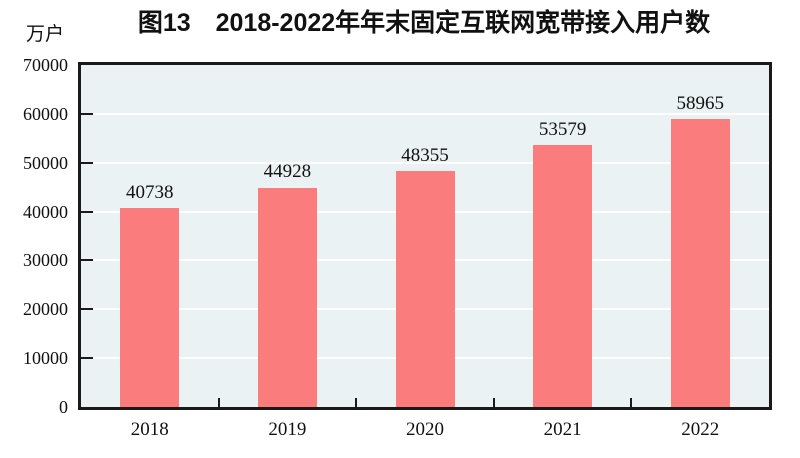 Image resolution: width=800 pixels, height=458 pixels. I want to click on x-axis-tick-label: 2020, so click(425, 429).